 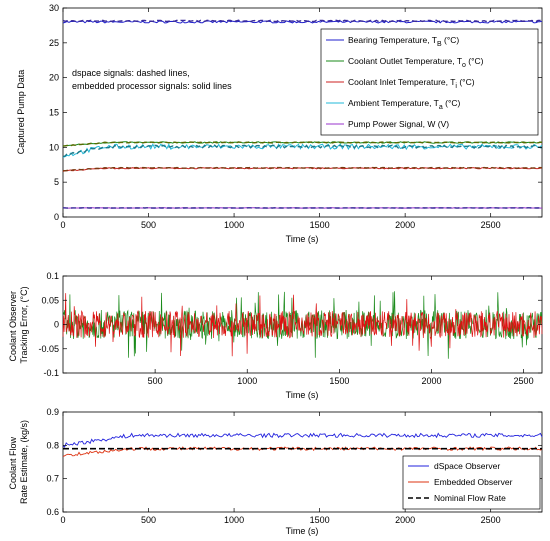 What do you see at coordinates (52, 479) in the screenshot?
I see `y-tick-label: 0.7` at bounding box center [52, 479].